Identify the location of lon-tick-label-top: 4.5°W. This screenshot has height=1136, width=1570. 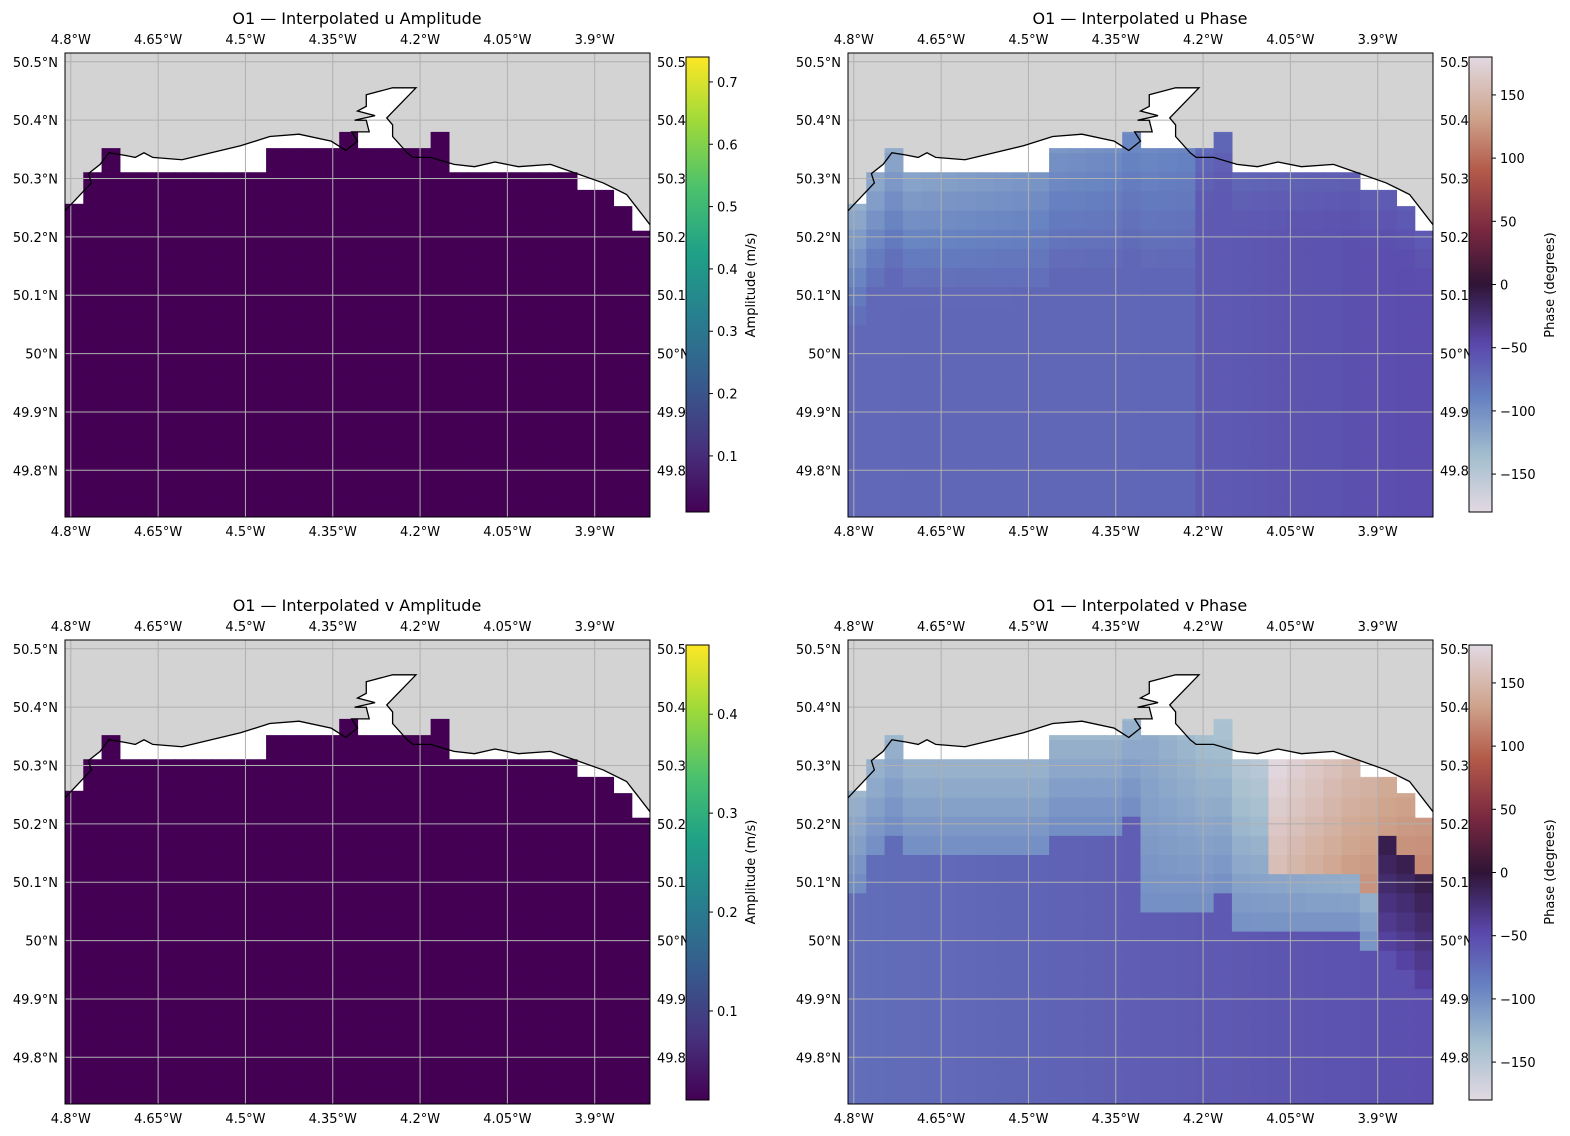
(1028, 627).